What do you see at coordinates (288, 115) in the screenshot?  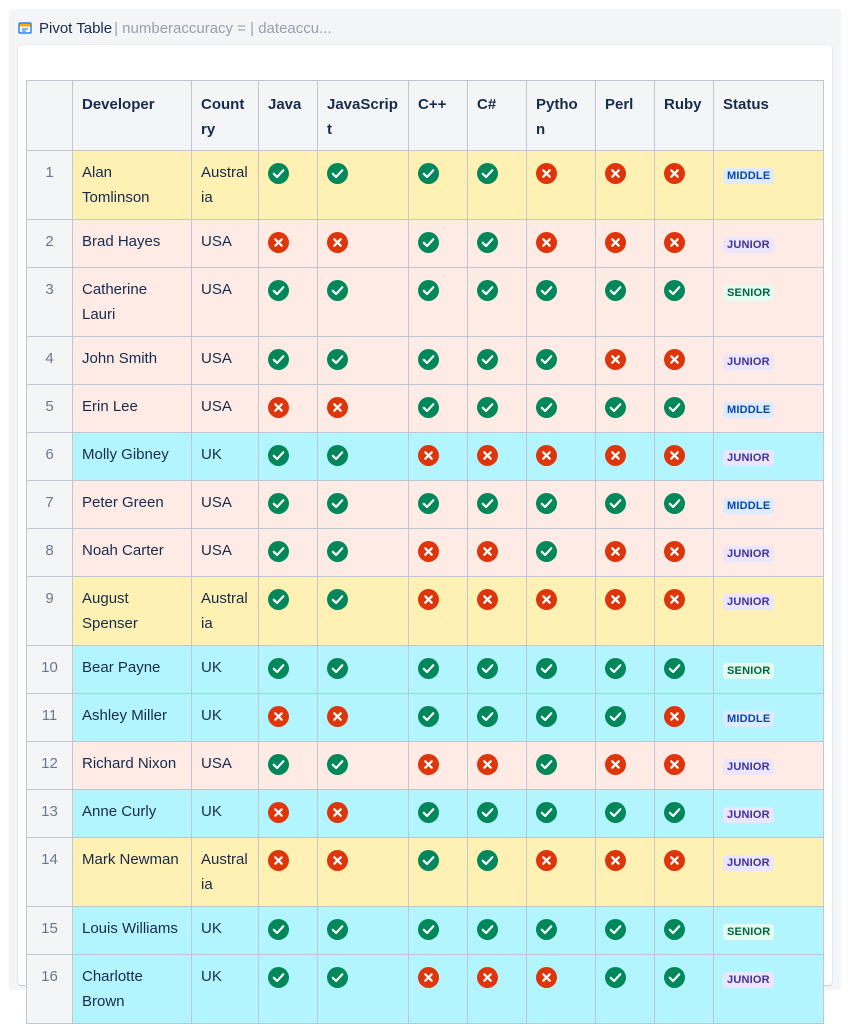 I see `header-java: Java` at bounding box center [288, 115].